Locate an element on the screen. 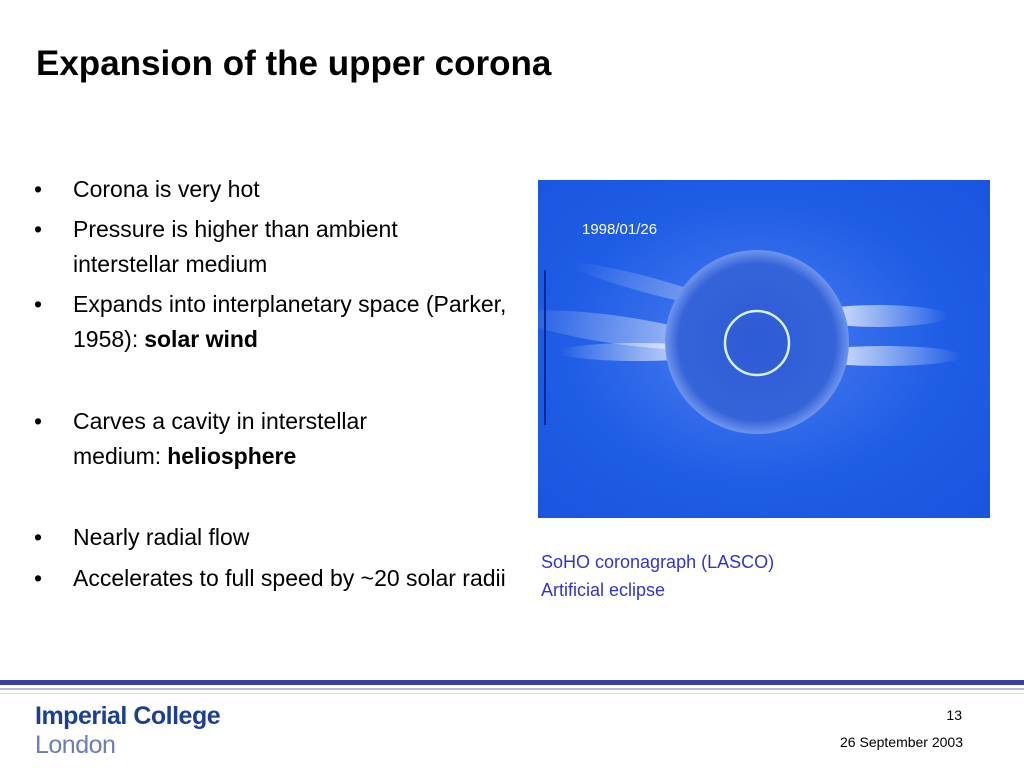 This screenshot has width=1024, height=768. page-number: 13 is located at coordinates (954, 715).